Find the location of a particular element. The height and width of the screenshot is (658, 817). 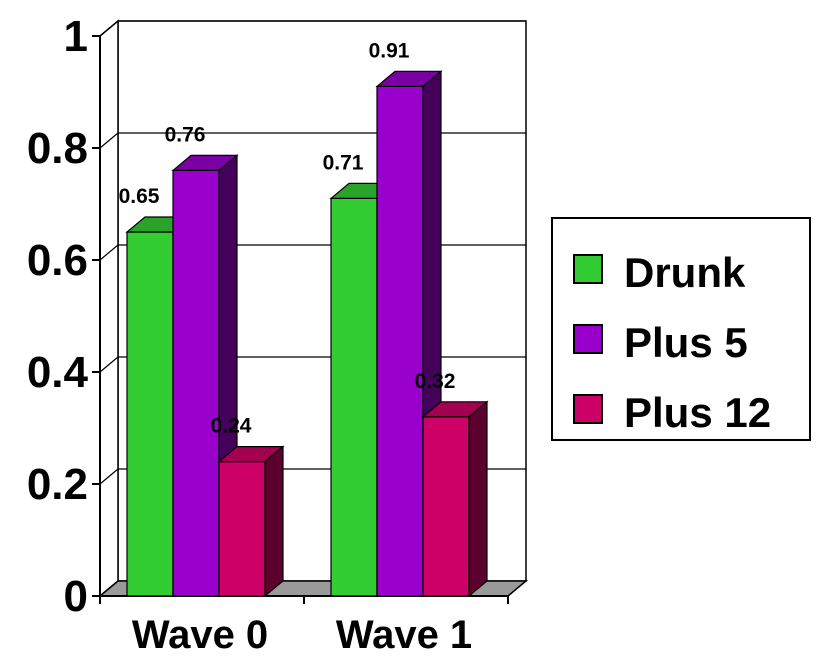

data-label: 0.91 is located at coordinates (389, 50).